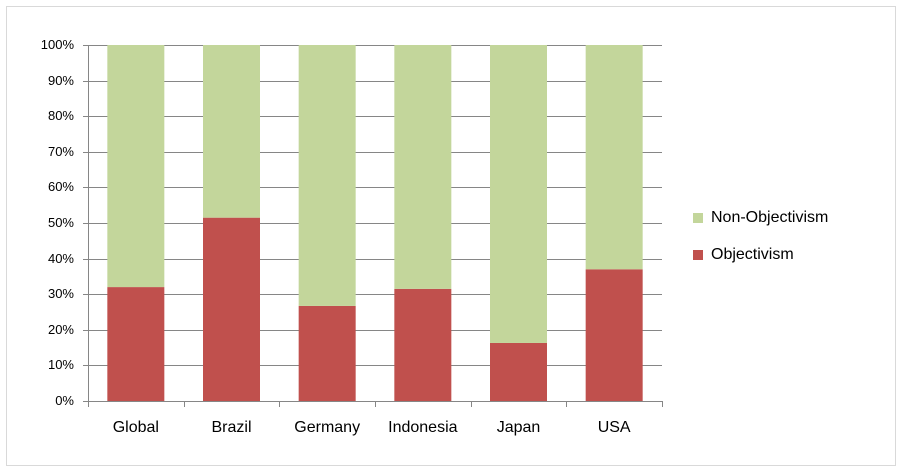  I want to click on y-tick-label: 90%, so click(61, 80).